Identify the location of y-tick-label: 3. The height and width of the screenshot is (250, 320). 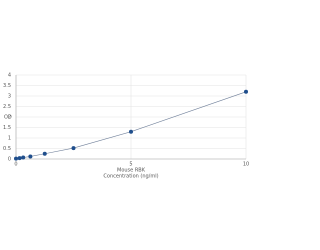
(9, 97).